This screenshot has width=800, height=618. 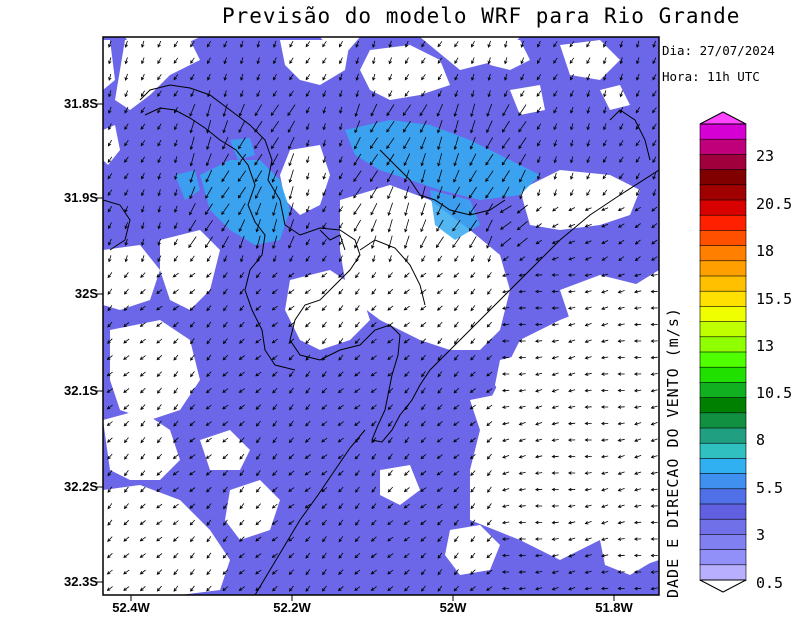 I want to click on forecast-hour: Hora: 11h UTC, so click(x=711, y=76).